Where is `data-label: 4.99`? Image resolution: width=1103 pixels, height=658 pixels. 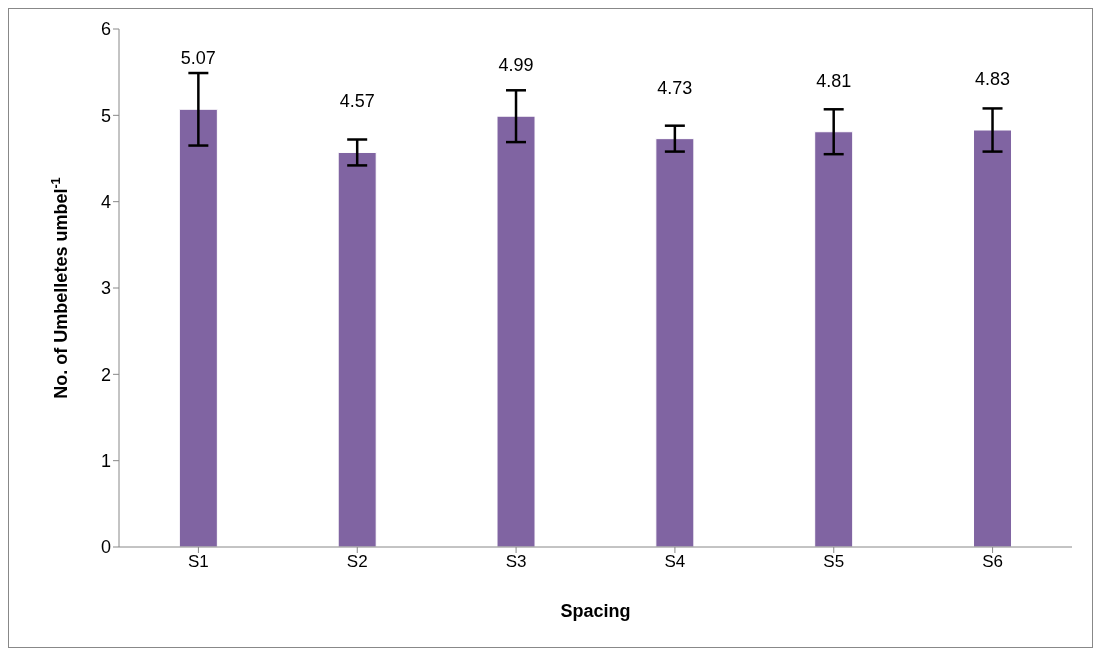
data-label: 4.99 is located at coordinates (516, 65).